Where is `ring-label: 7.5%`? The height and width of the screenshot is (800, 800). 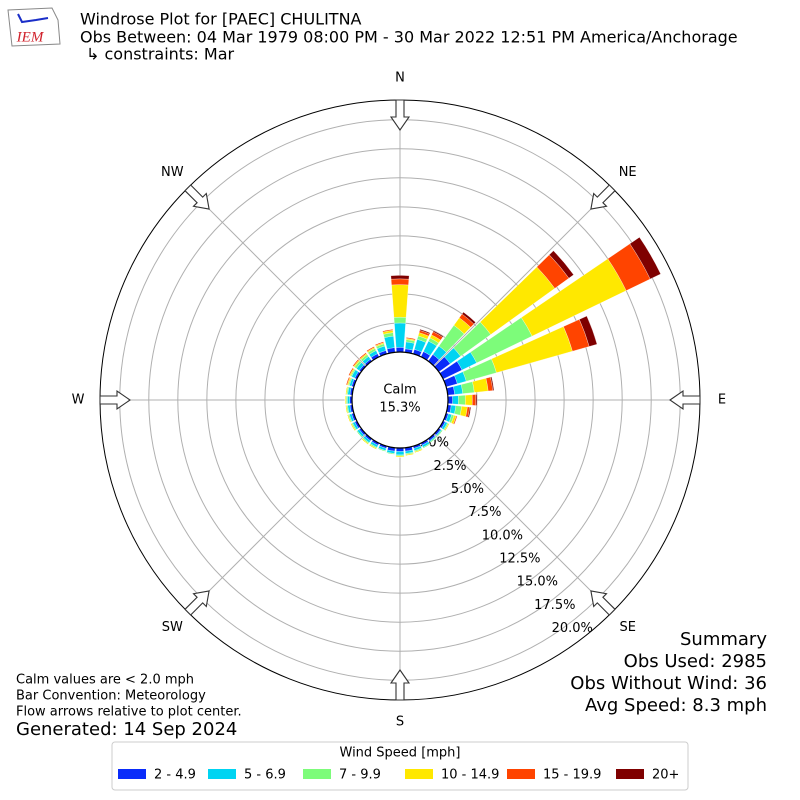 ring-label: 7.5% is located at coordinates (484, 512).